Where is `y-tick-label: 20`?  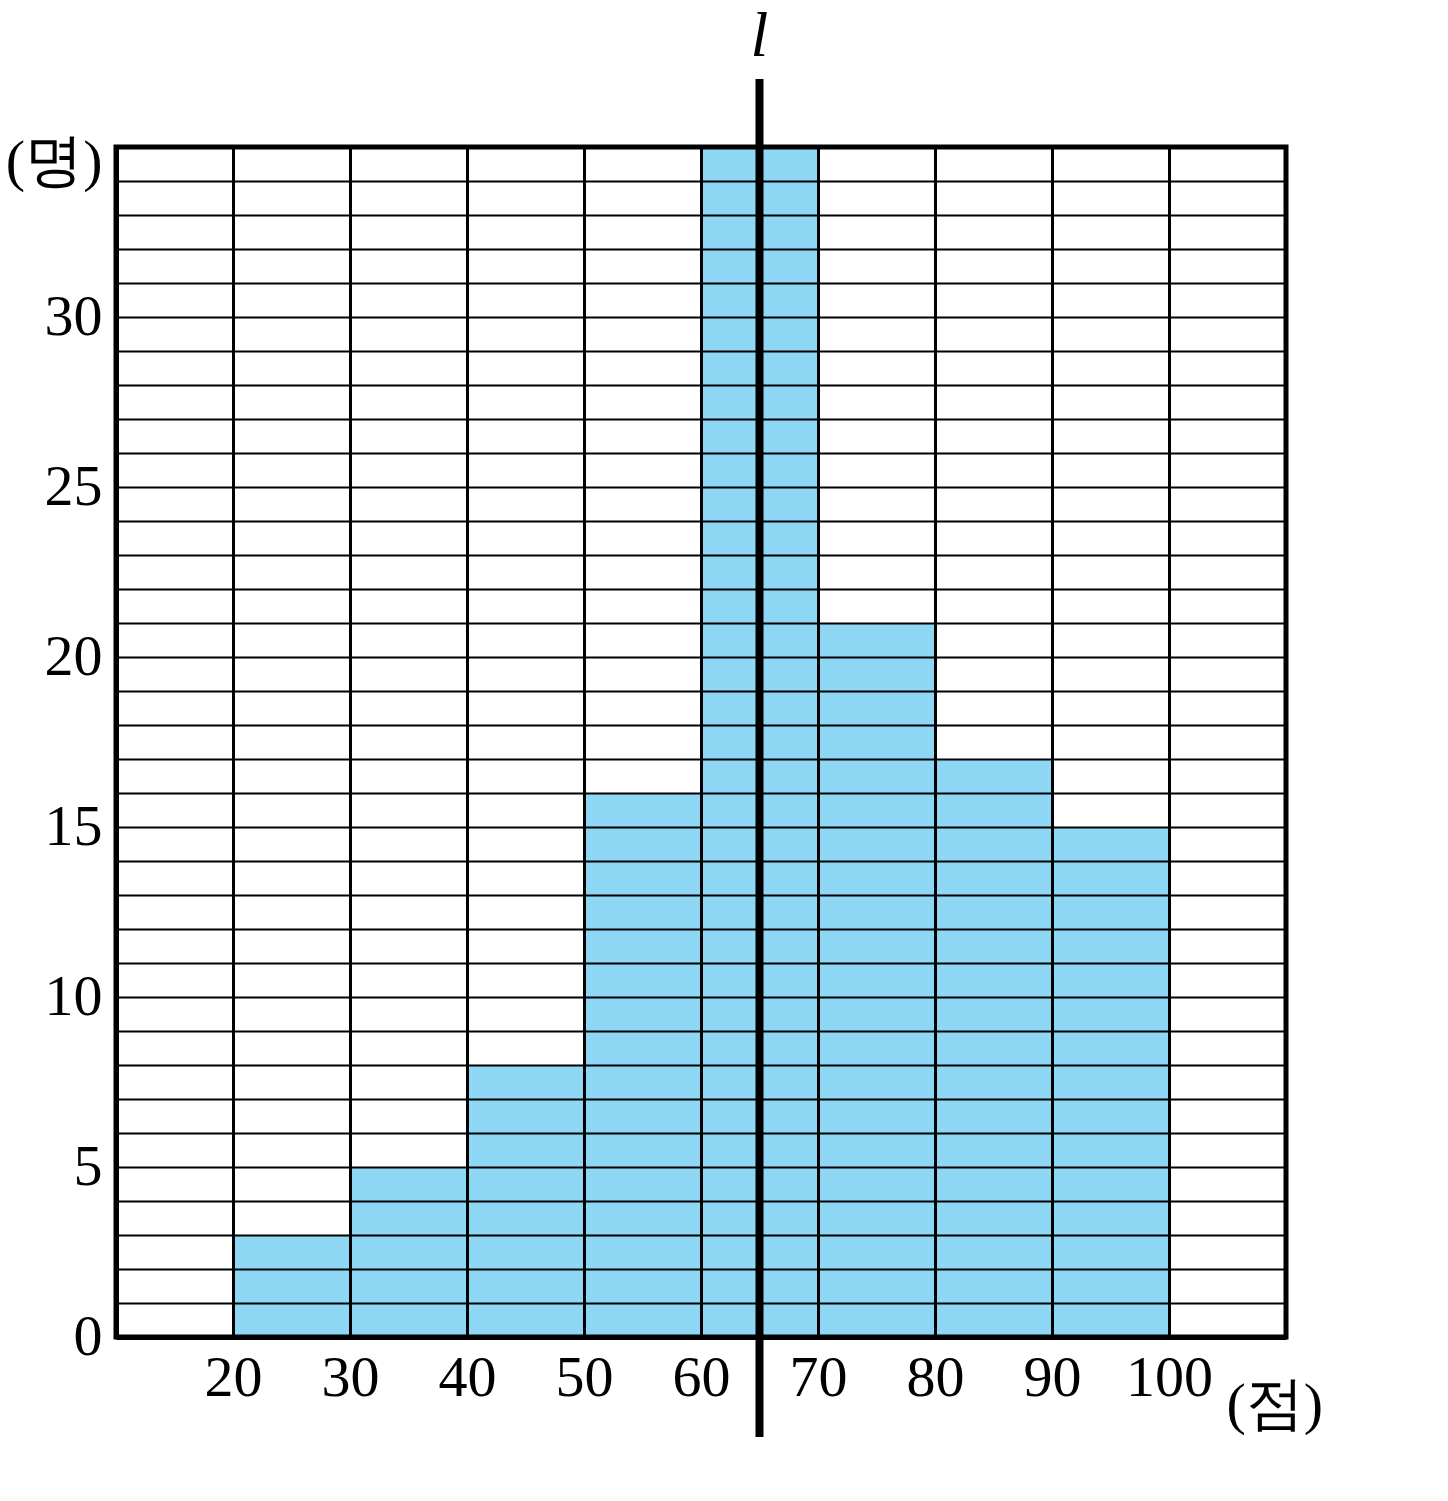
y-tick-label: 20 is located at coordinates (73, 655).